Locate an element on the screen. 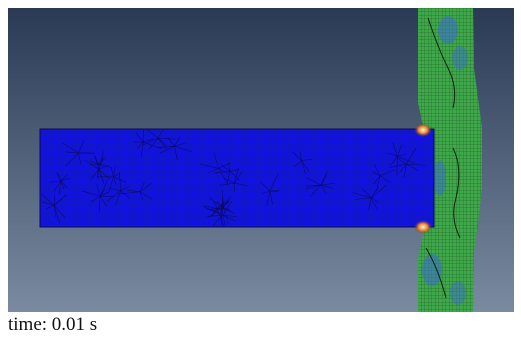 The width and height of the screenshot is (521, 339). contact-stress-top is located at coordinates (423, 130).